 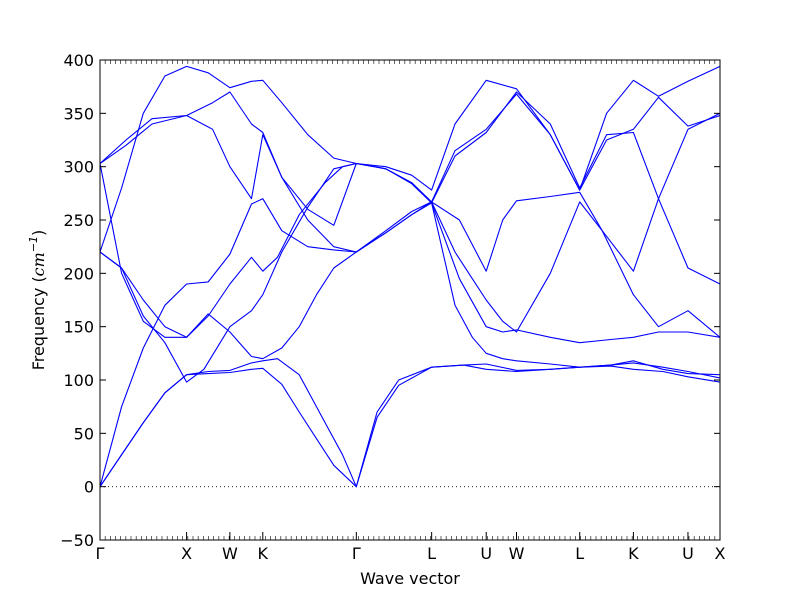 I want to click on y-axis-unit-exponent: −1, so click(x=33, y=244).